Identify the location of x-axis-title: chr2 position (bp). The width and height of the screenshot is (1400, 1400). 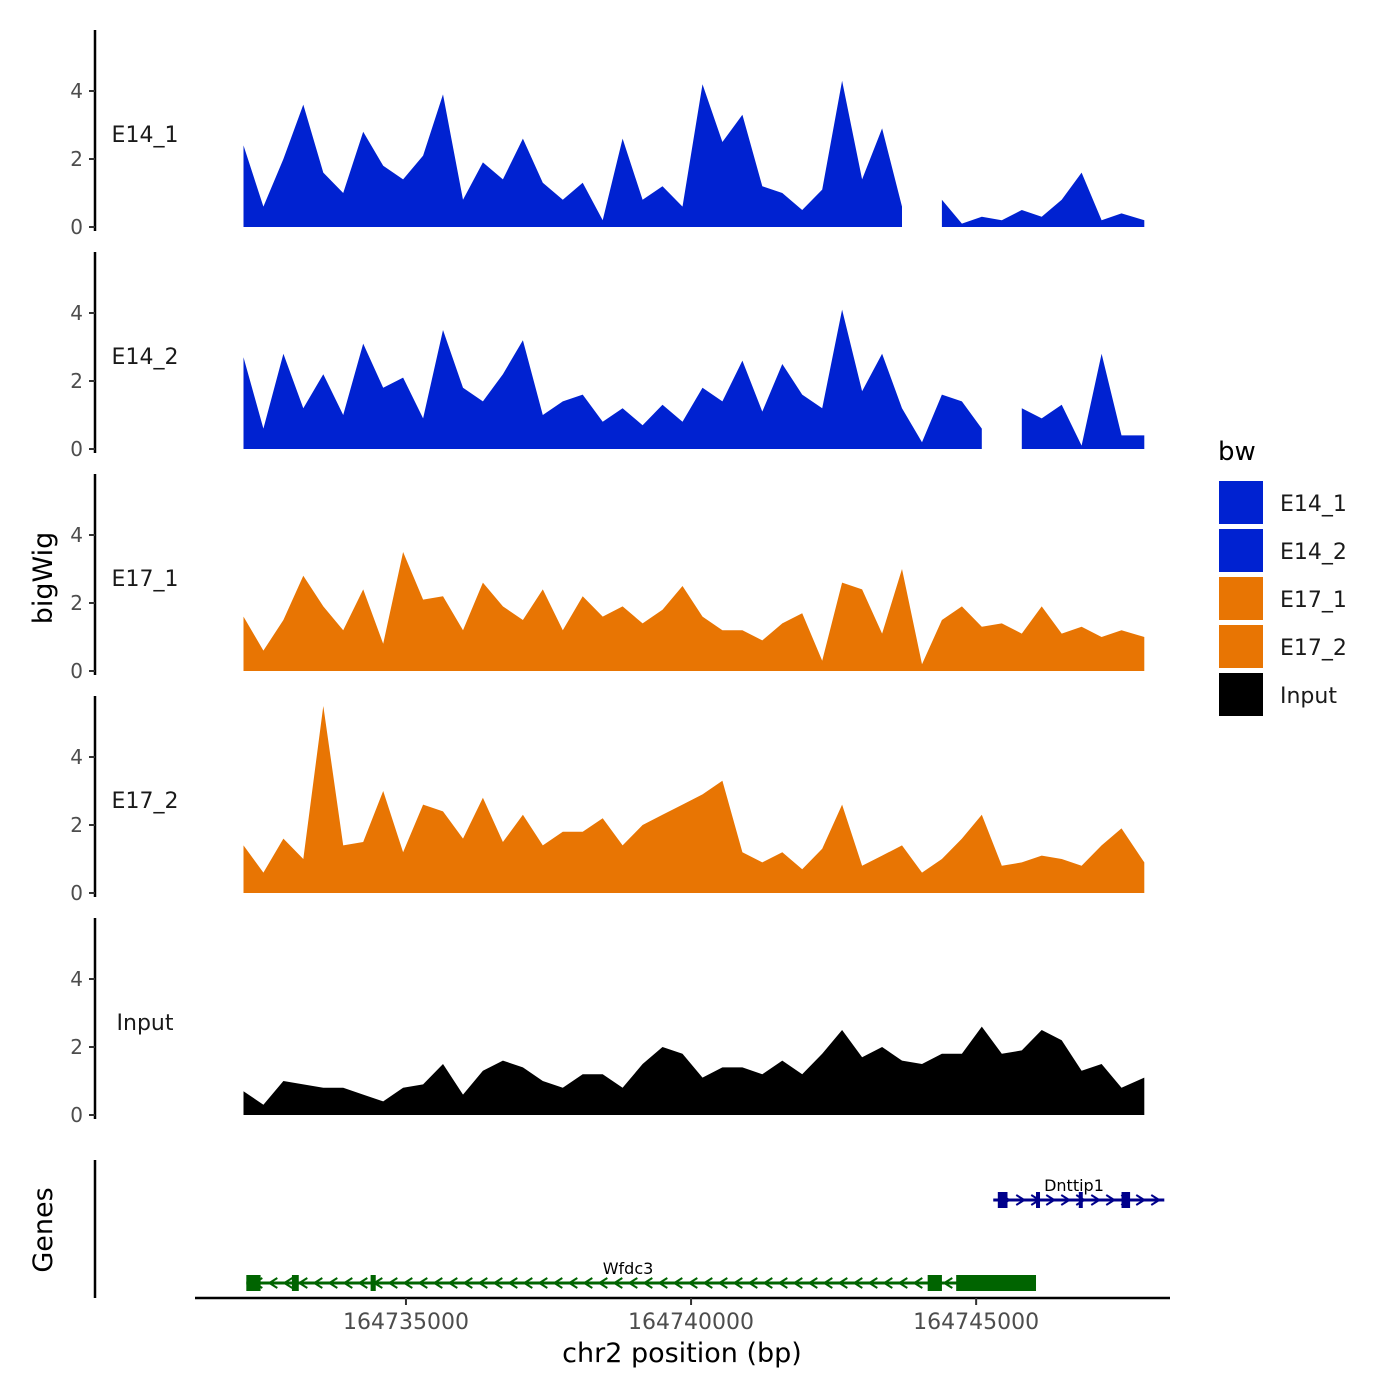
(682, 1353).